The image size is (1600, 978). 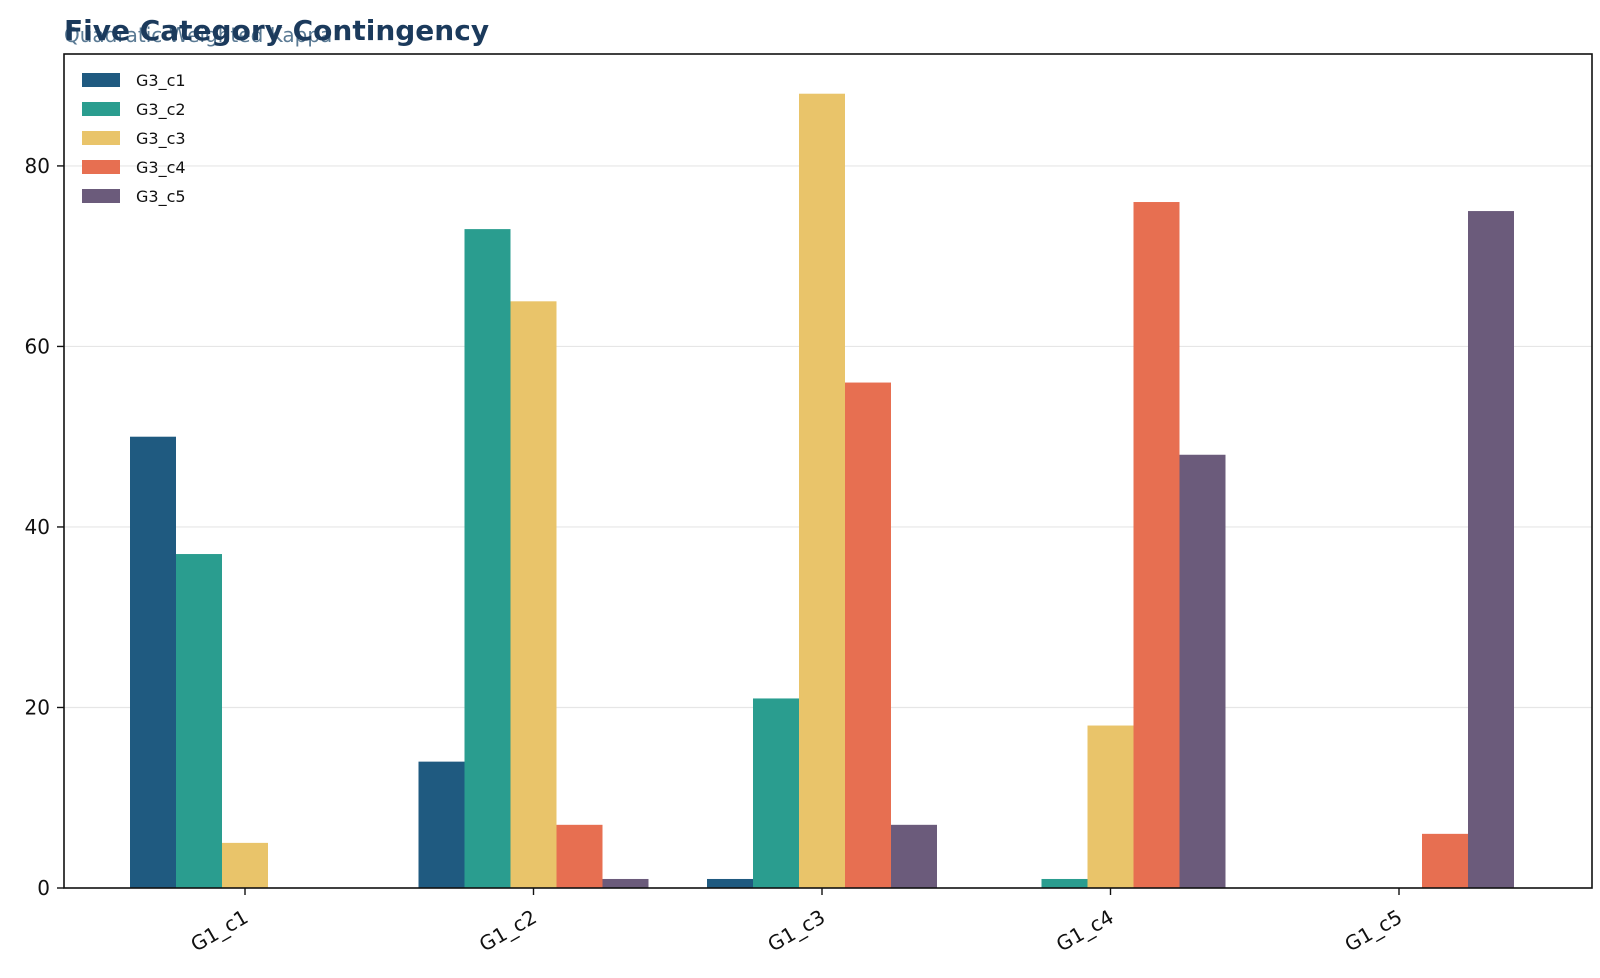 I want to click on legend-label: G3_c1, so click(x=161, y=81).